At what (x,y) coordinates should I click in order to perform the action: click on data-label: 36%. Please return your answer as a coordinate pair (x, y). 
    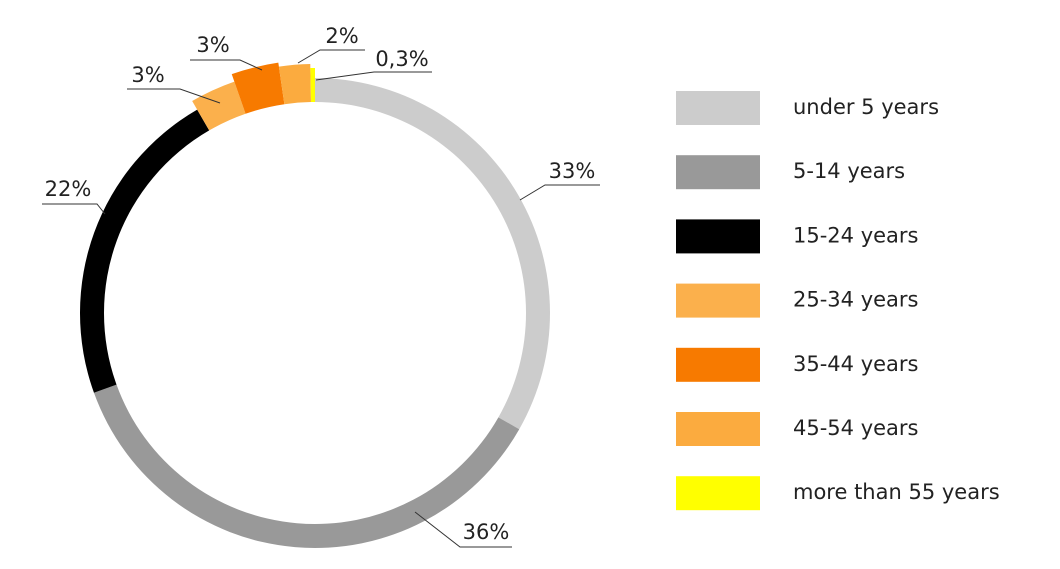
    Looking at the image, I should click on (486, 532).